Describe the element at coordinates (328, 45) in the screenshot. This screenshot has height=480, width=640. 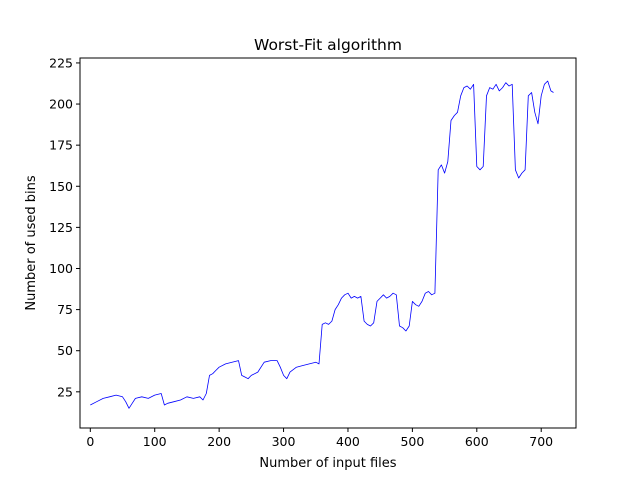
I see `chart-title: Worst-Fit algorithm` at that location.